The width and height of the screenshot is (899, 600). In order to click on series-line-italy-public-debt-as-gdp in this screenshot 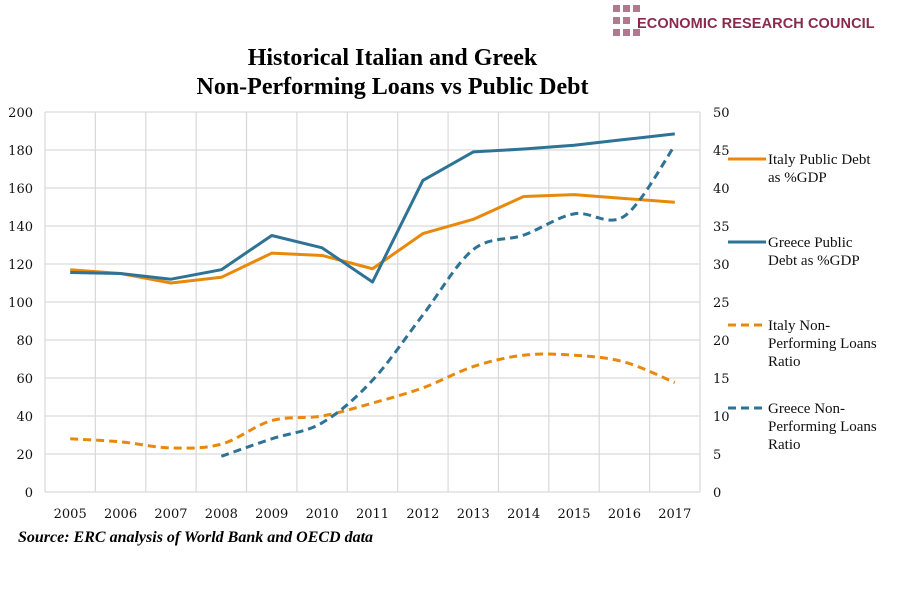, I will do `click(372, 239)`.